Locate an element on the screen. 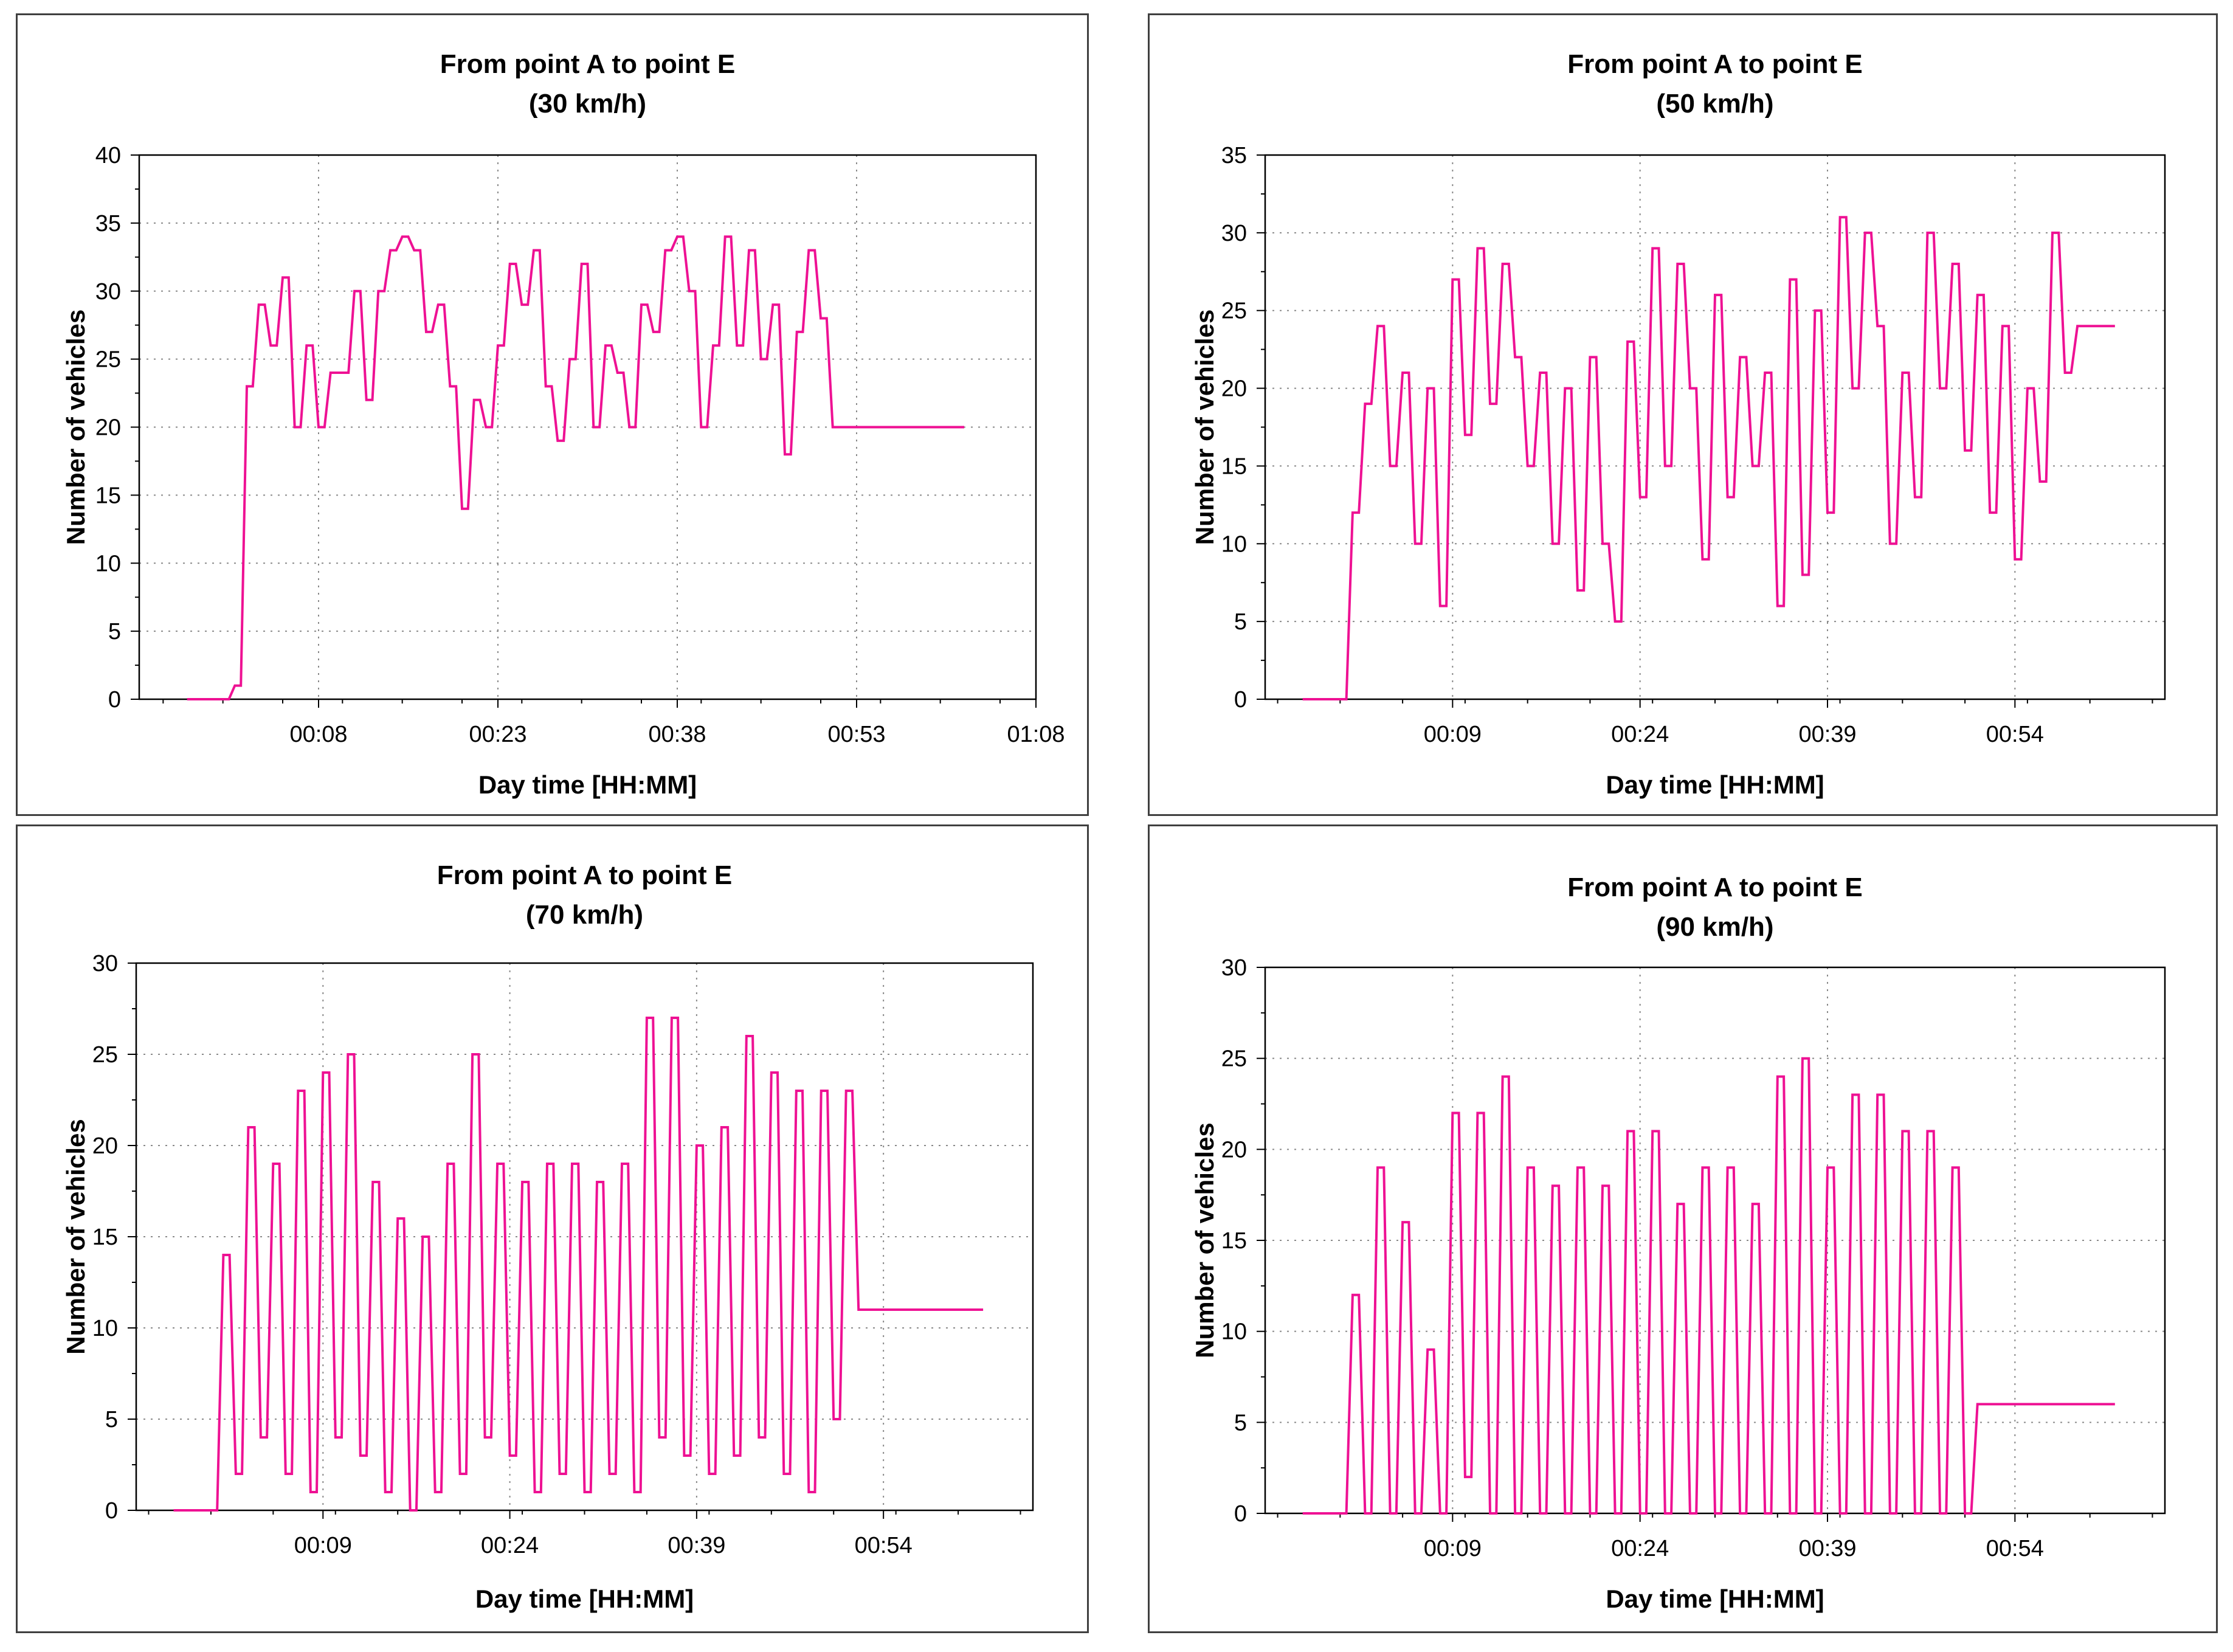 The width and height of the screenshot is (2233, 1652). chart-subtitle: (30 km/h) is located at coordinates (587, 104).